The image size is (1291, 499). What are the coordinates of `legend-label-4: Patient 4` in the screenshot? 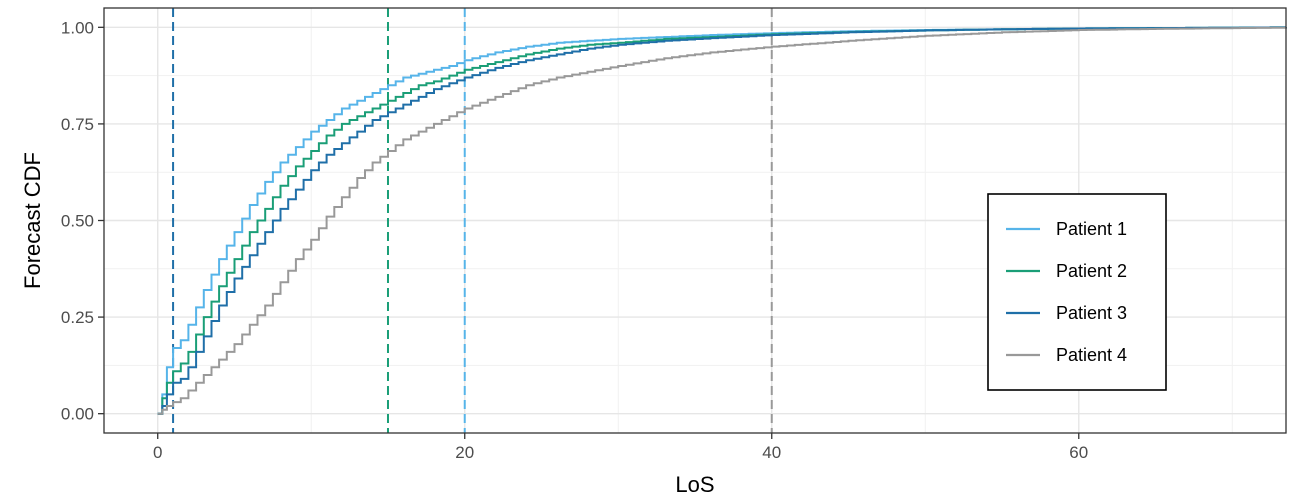 It's located at (1091, 355).